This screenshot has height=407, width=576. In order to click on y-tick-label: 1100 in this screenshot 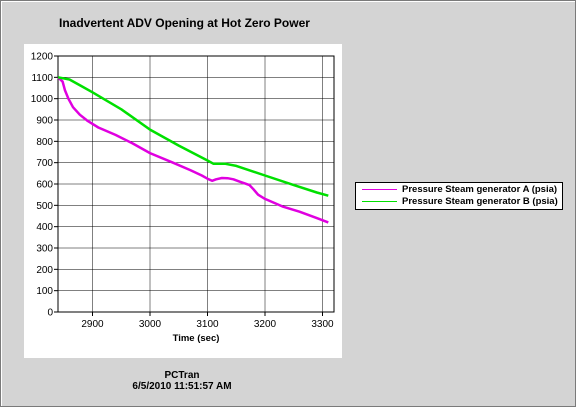, I will do `click(42, 78)`.